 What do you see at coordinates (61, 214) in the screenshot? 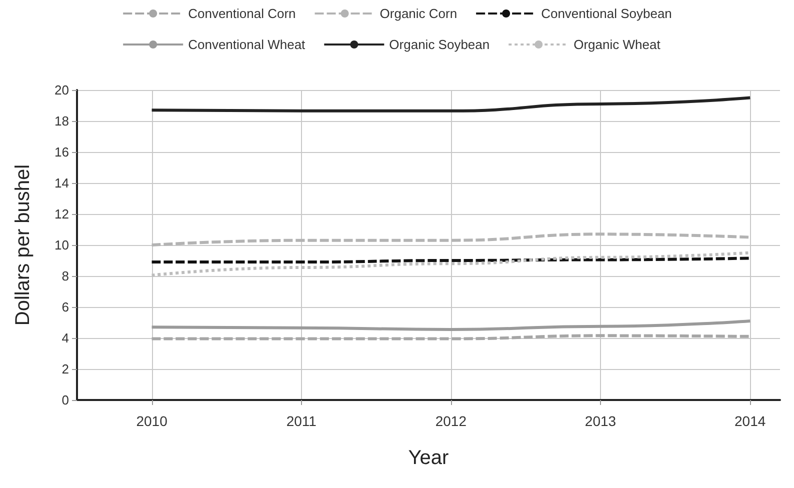
I see `y-tick-label: 12` at bounding box center [61, 214].